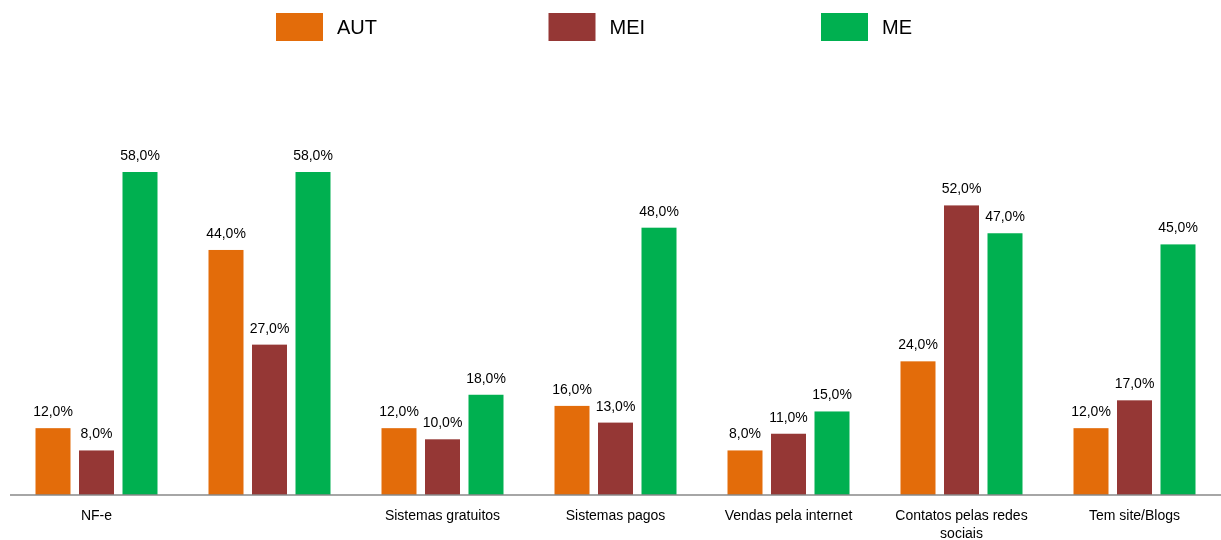 Image resolution: width=1221 pixels, height=540 pixels. I want to click on data-label: 48,0%, so click(659, 210).